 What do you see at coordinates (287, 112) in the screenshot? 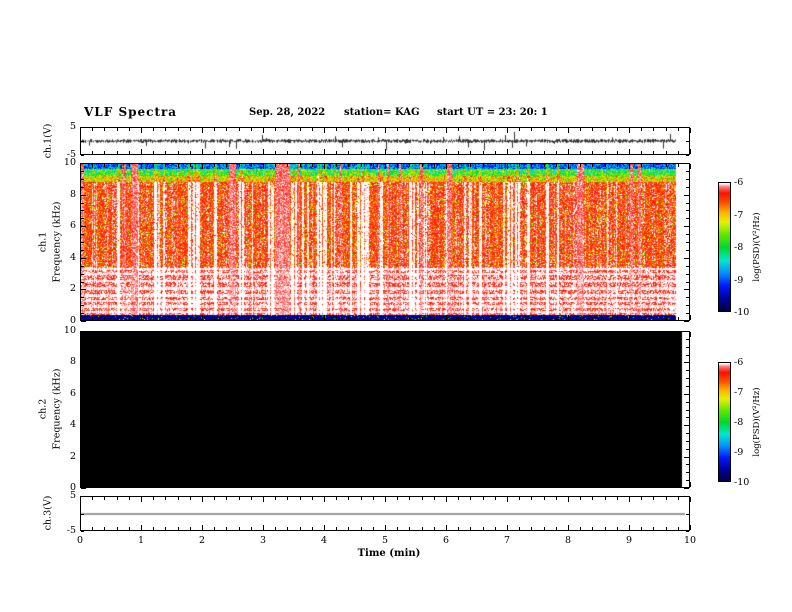
I see `plot-date: Sep. 28, 2022` at bounding box center [287, 112].